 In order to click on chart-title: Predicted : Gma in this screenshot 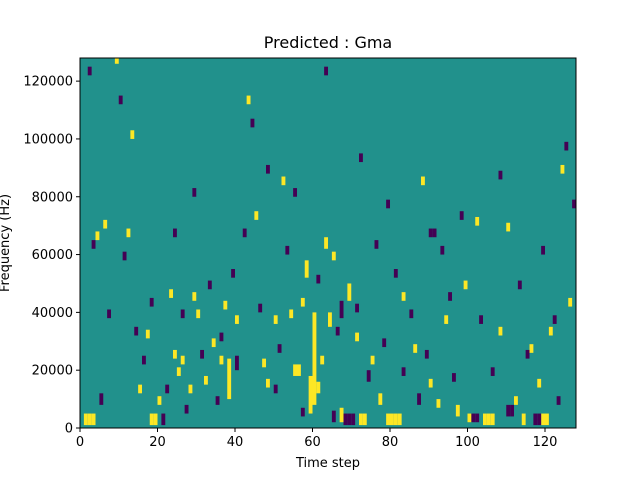, I will do `click(328, 42)`.